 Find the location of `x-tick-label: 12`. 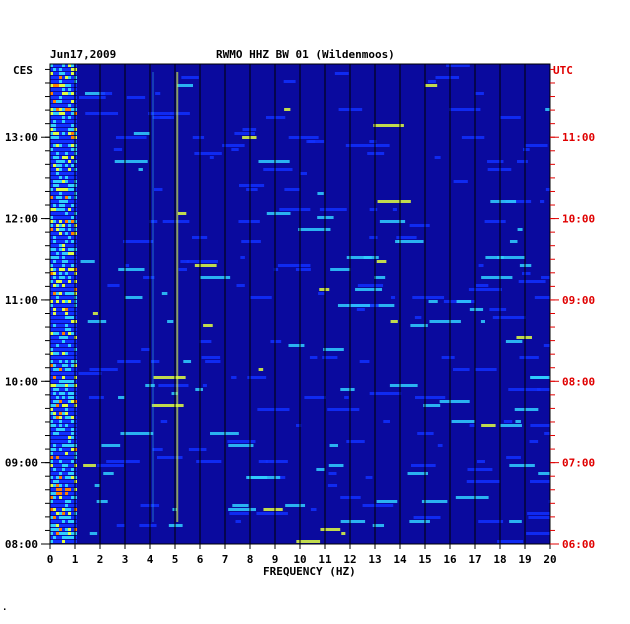

x-tick-label: 12 is located at coordinates (349, 559).